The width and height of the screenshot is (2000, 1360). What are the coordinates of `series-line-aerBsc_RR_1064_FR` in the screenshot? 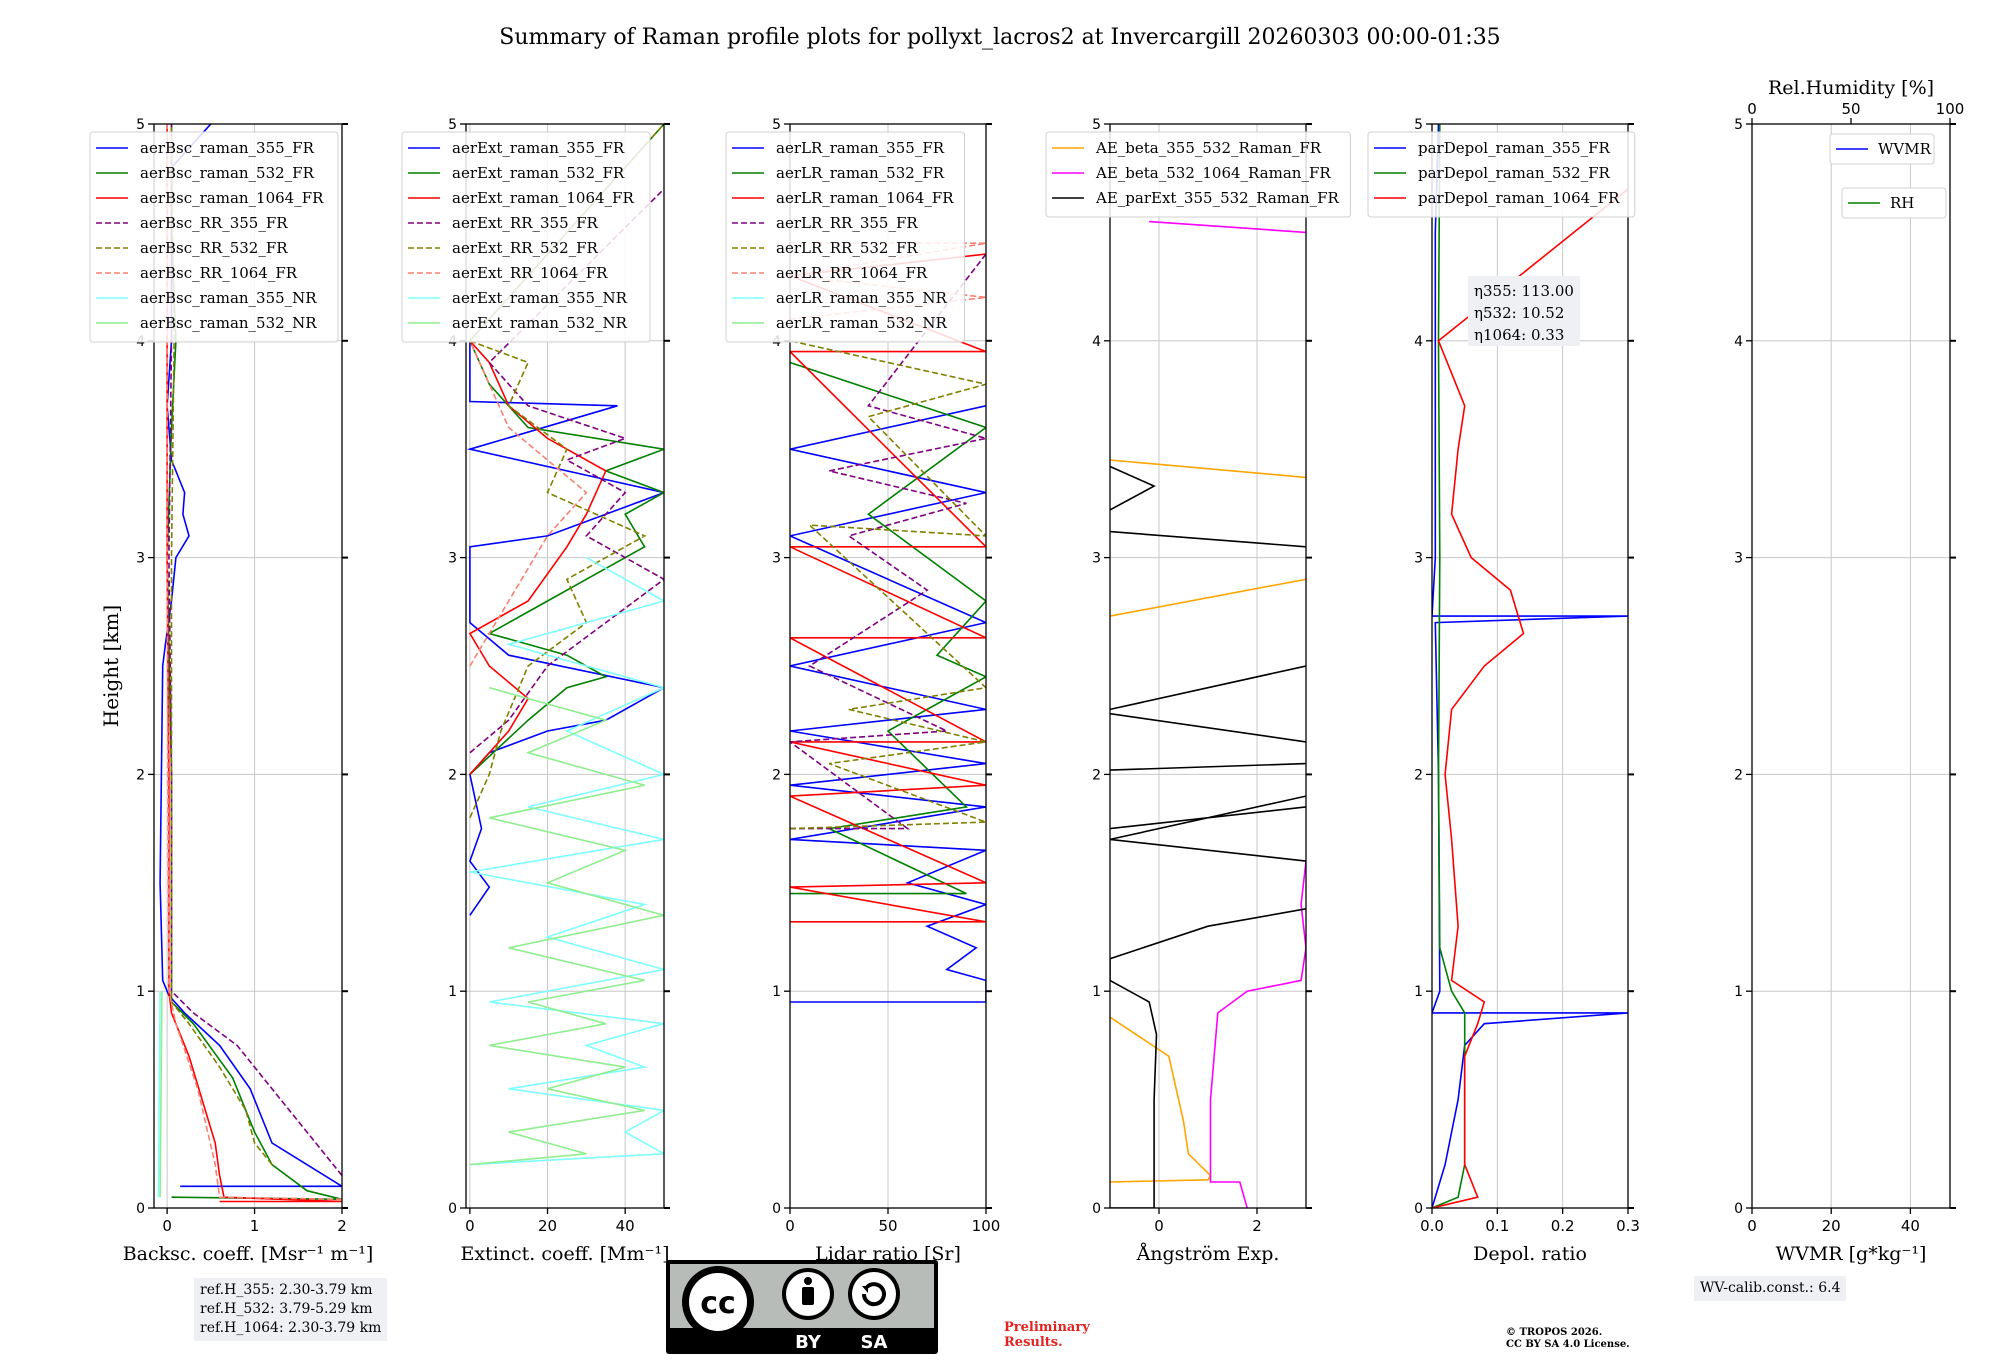 It's located at (254, 662).